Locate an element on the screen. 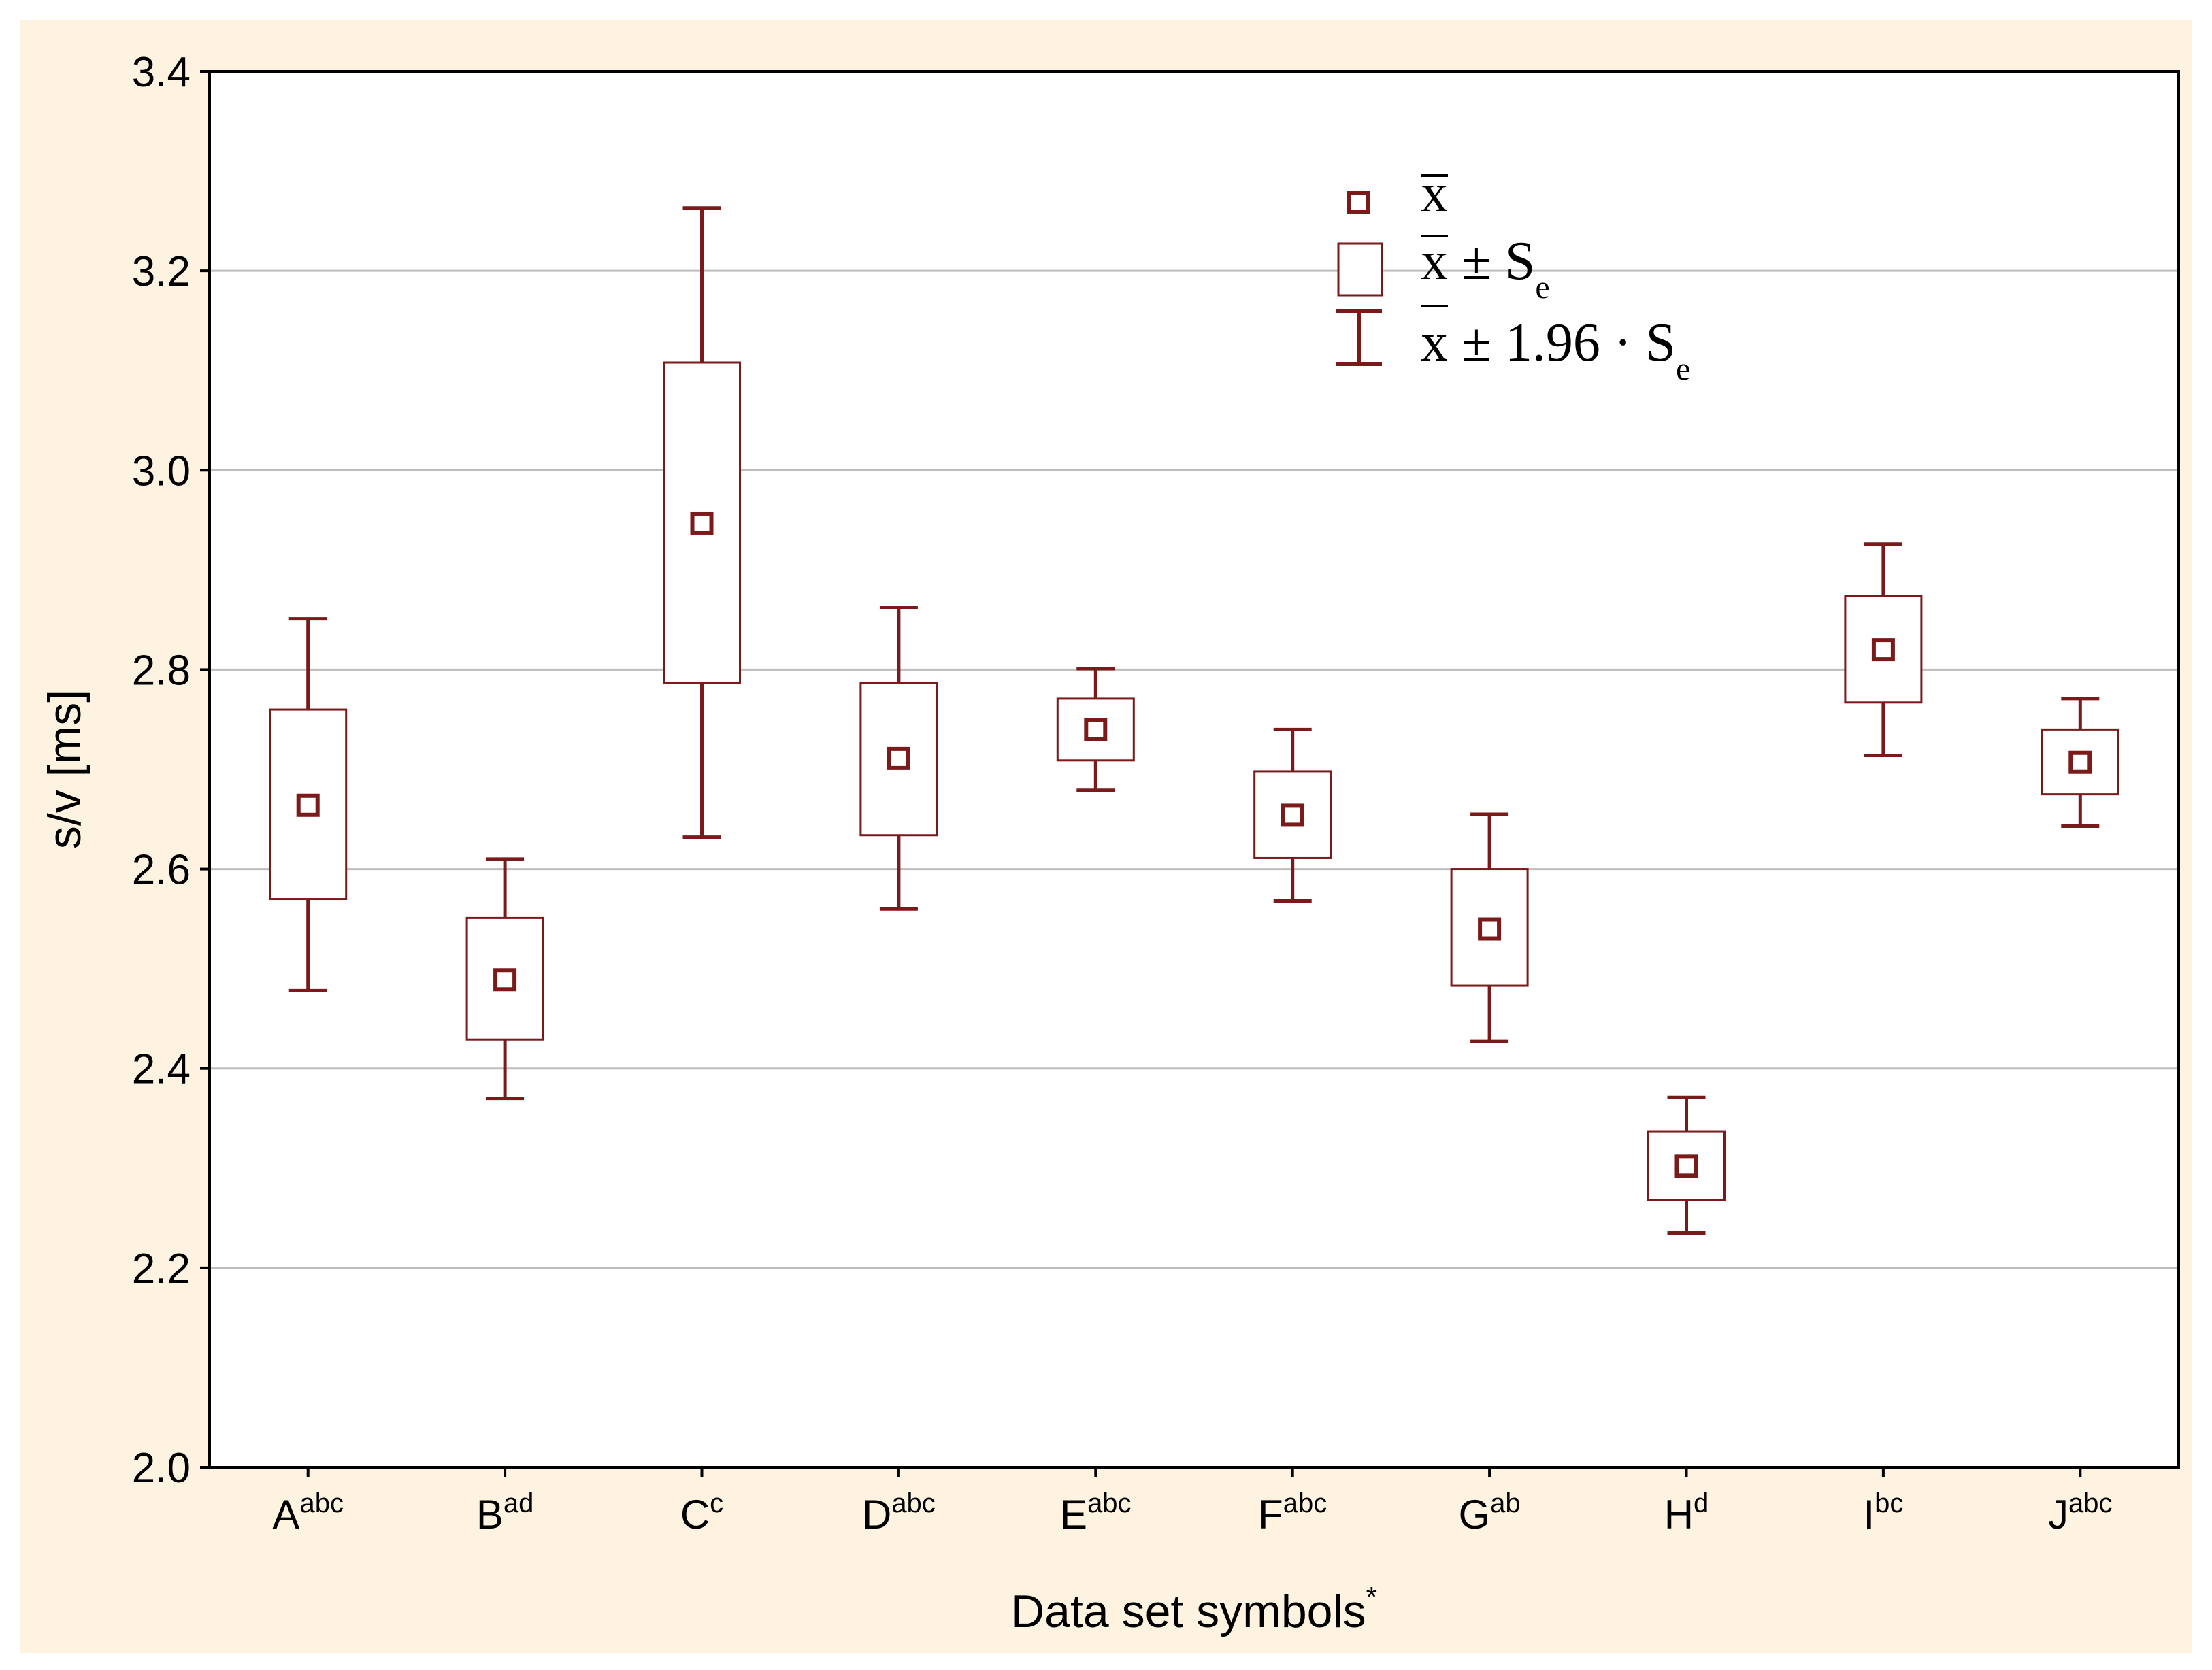  y-tick-label: 2.6 is located at coordinates (161, 871).